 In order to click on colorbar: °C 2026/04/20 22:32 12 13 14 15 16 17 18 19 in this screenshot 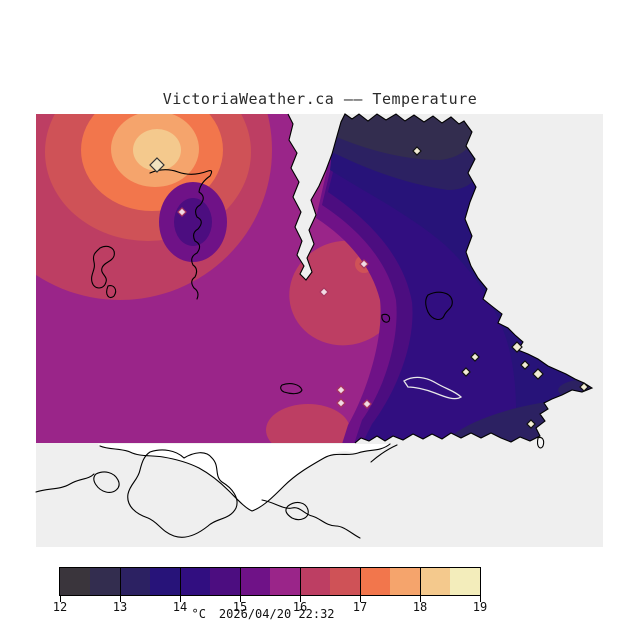, I will do `click(320, 600)`.